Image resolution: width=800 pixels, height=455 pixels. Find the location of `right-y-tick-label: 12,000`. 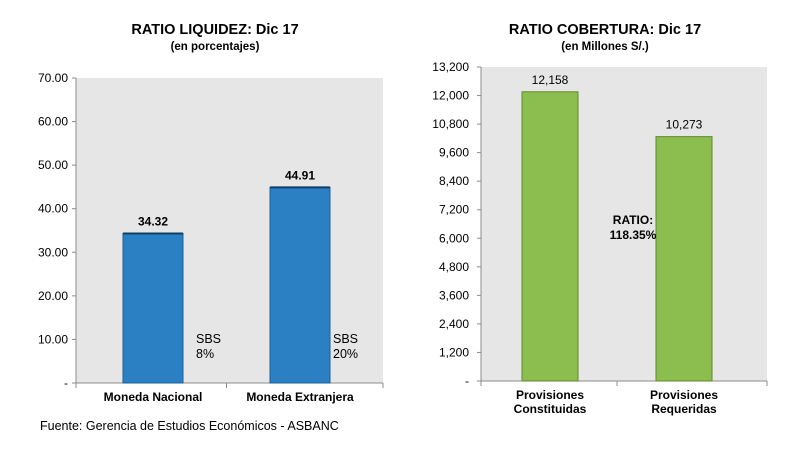

right-y-tick-label: 12,000 is located at coordinates (450, 96).